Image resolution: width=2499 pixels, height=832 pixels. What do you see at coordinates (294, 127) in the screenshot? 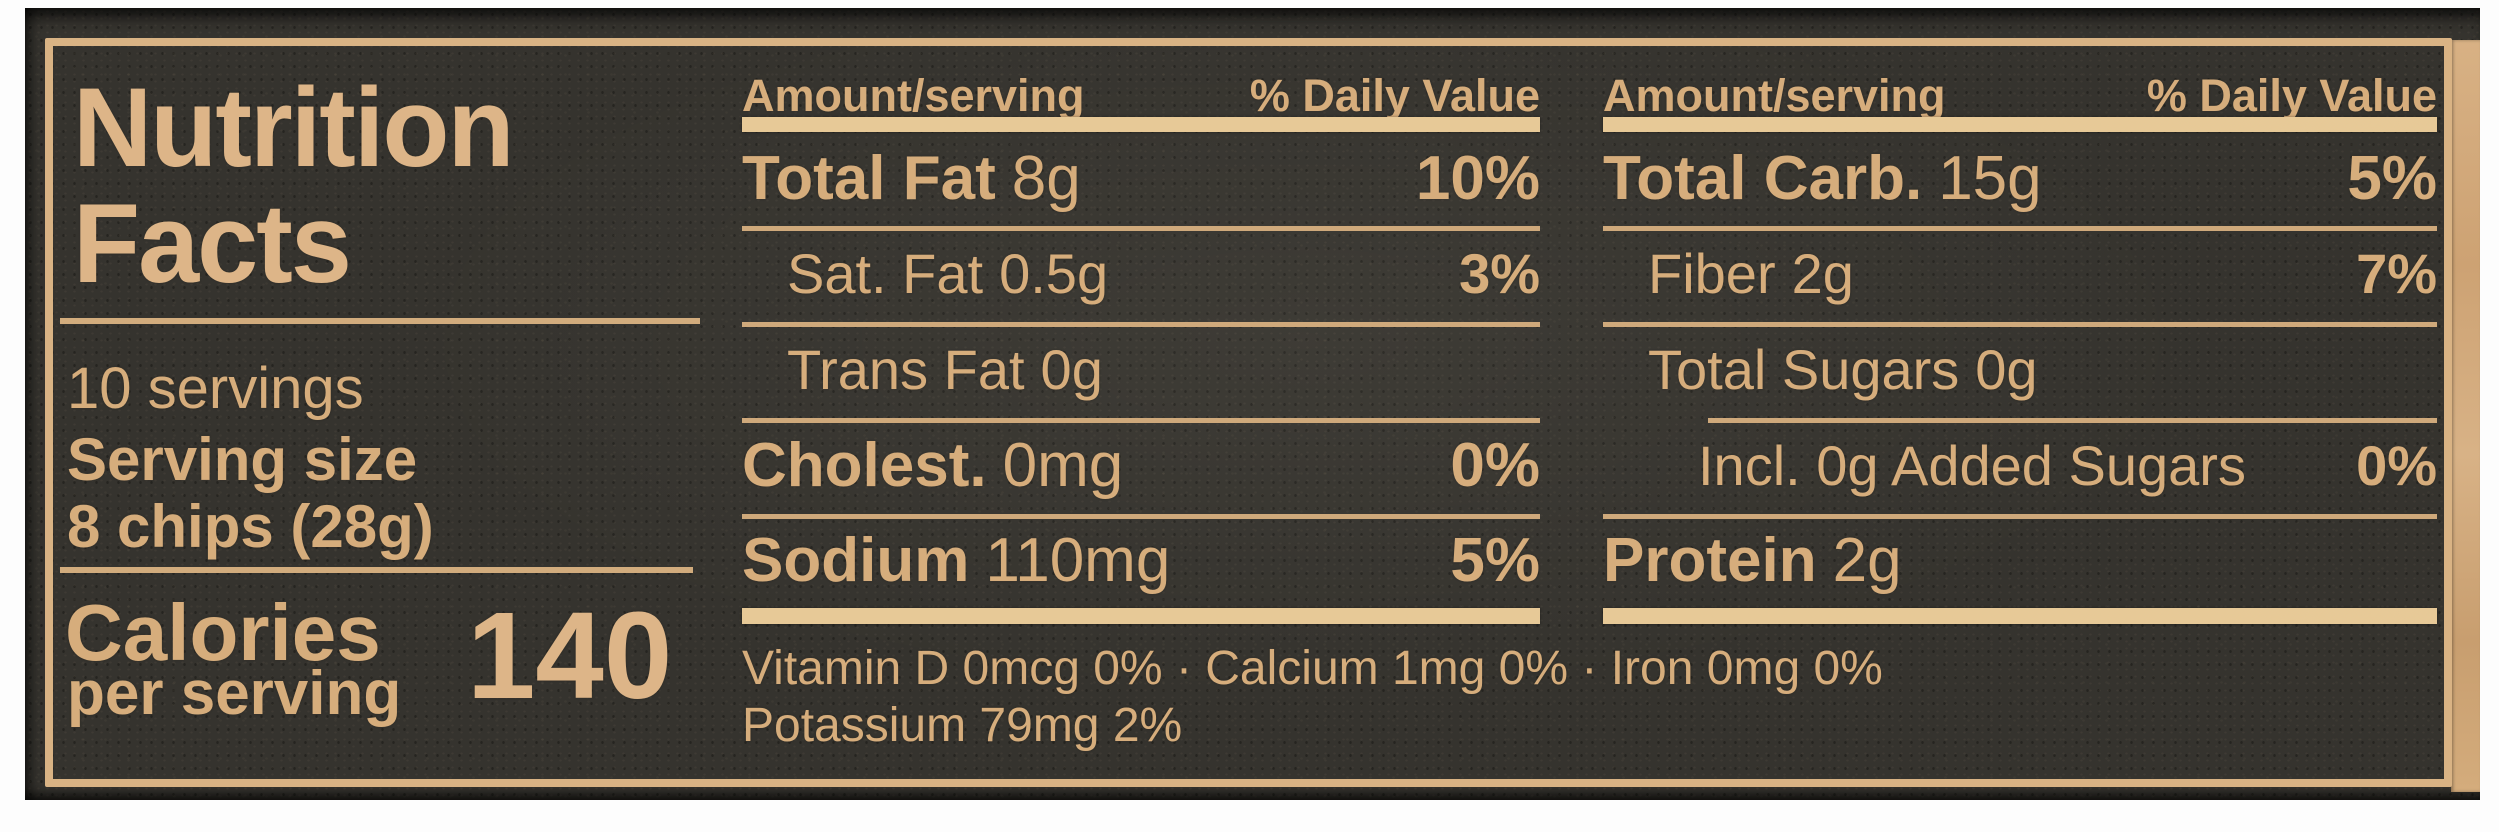
I see `title-line-1: Nutrition` at bounding box center [294, 127].